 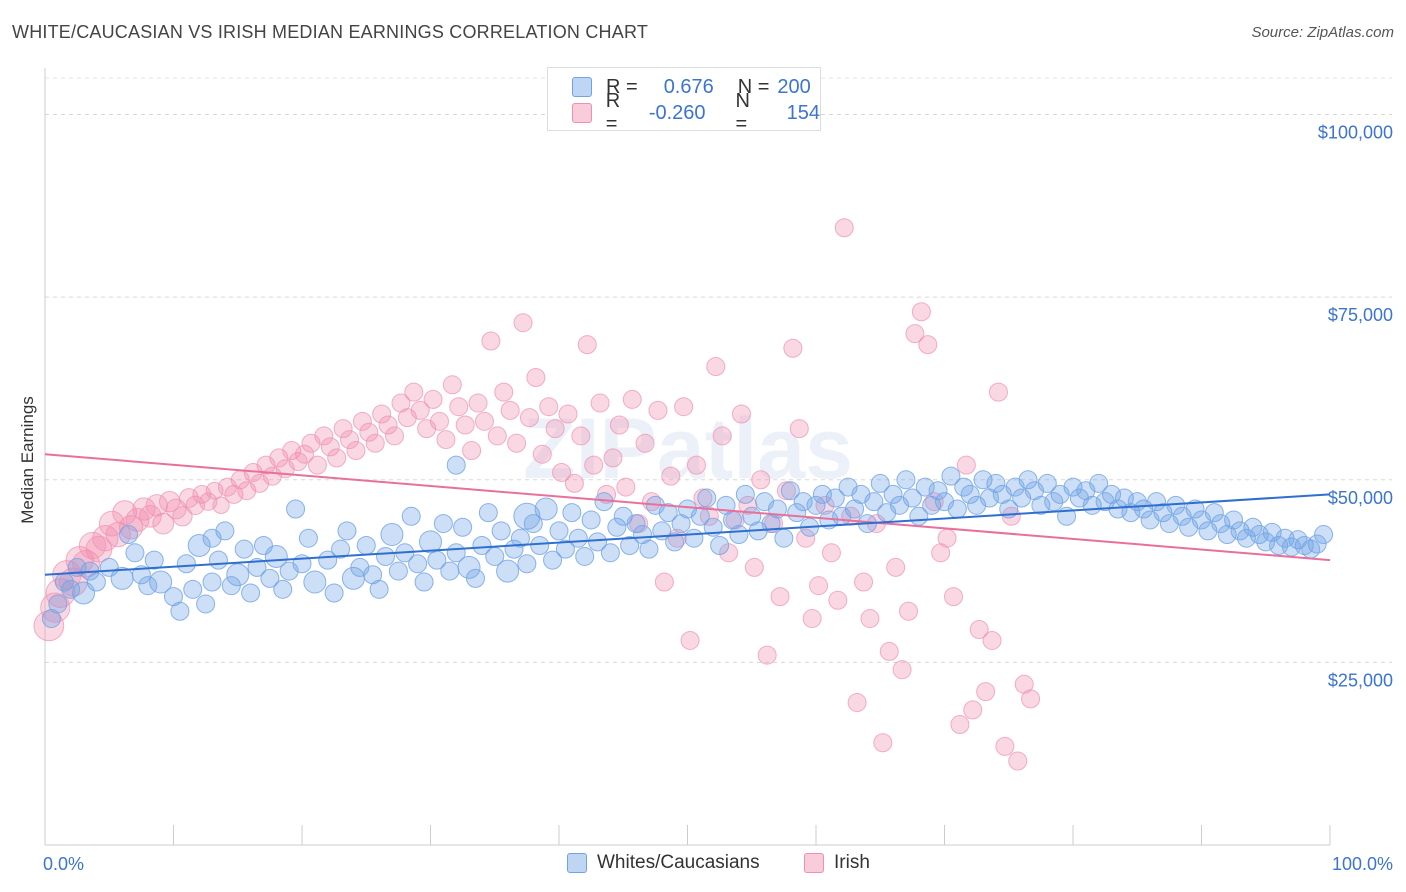 I want to click on svg-text: ZIPatlas, so click(x=688, y=449).